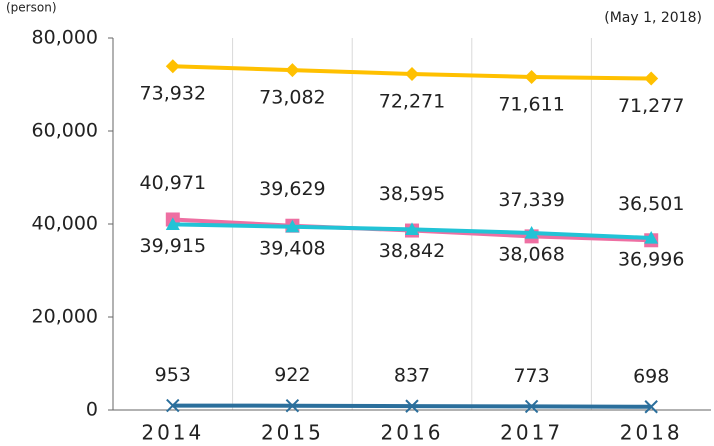 This screenshot has width=714, height=446. I want to click on data-label: 39,408, so click(292, 248).